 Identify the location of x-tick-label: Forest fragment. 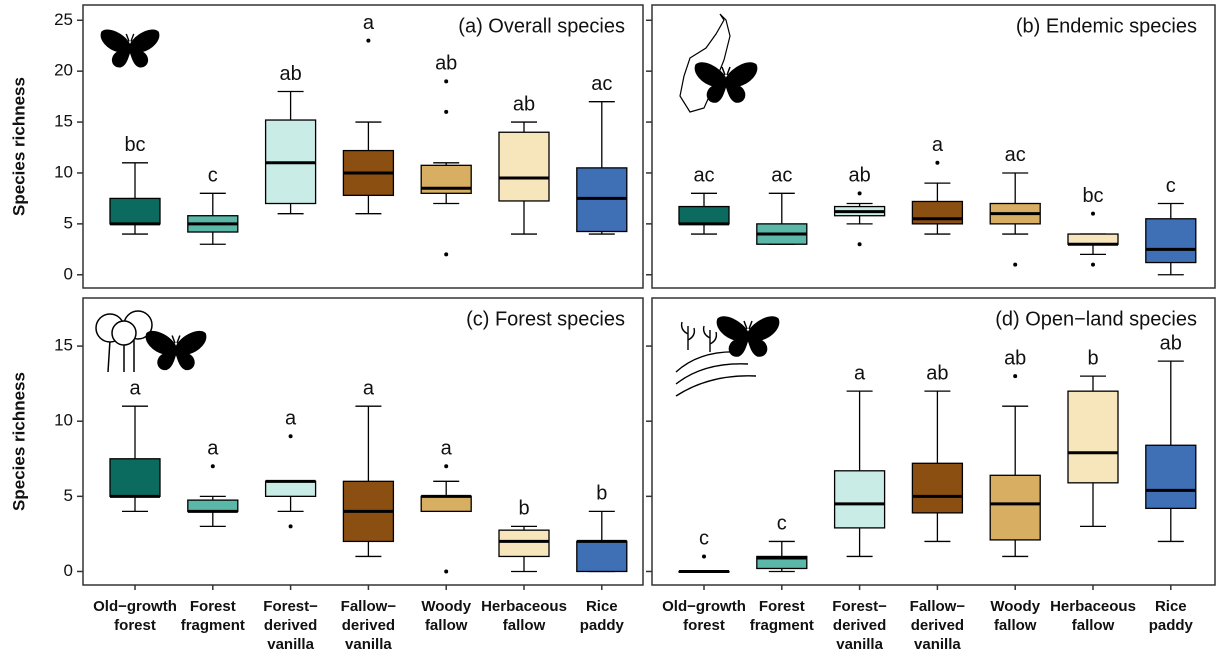
(782, 616).